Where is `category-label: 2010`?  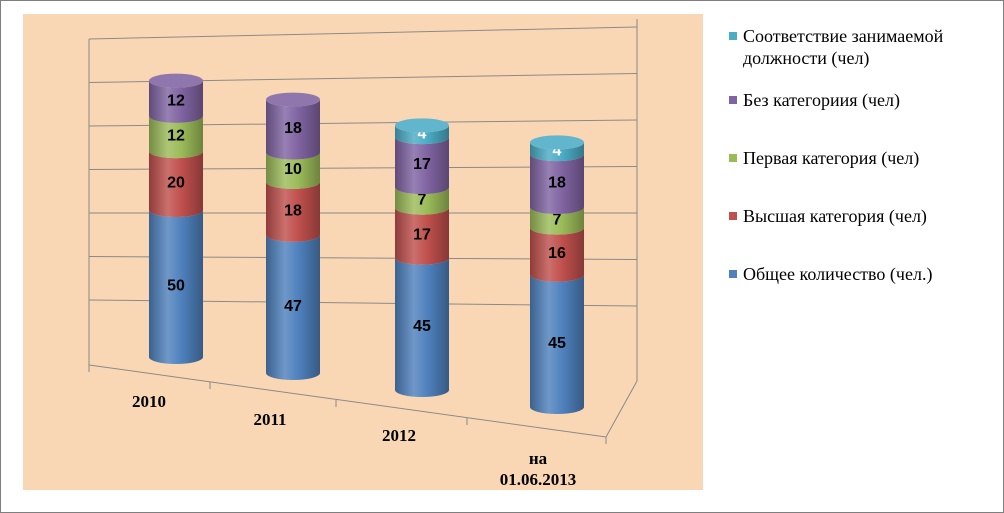 category-label: 2010 is located at coordinates (149, 401).